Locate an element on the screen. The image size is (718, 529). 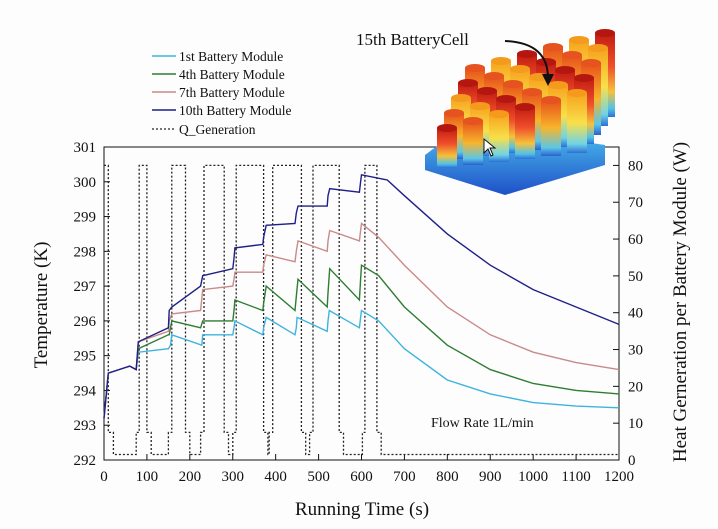
y2-tick-label: 50 is located at coordinates (635, 277).